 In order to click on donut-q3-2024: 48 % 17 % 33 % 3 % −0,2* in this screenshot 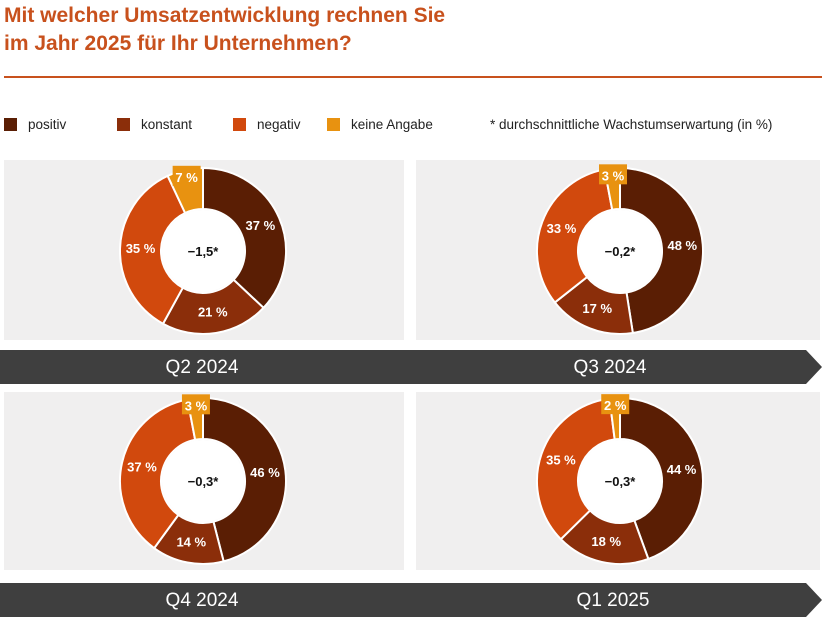, I will do `click(620, 249)`.